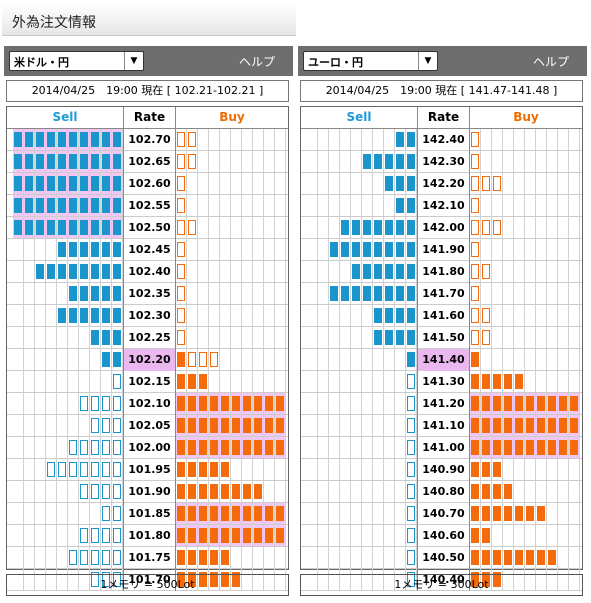  What do you see at coordinates (441, 536) in the screenshot?
I see `order-row: 140.60` at bounding box center [441, 536].